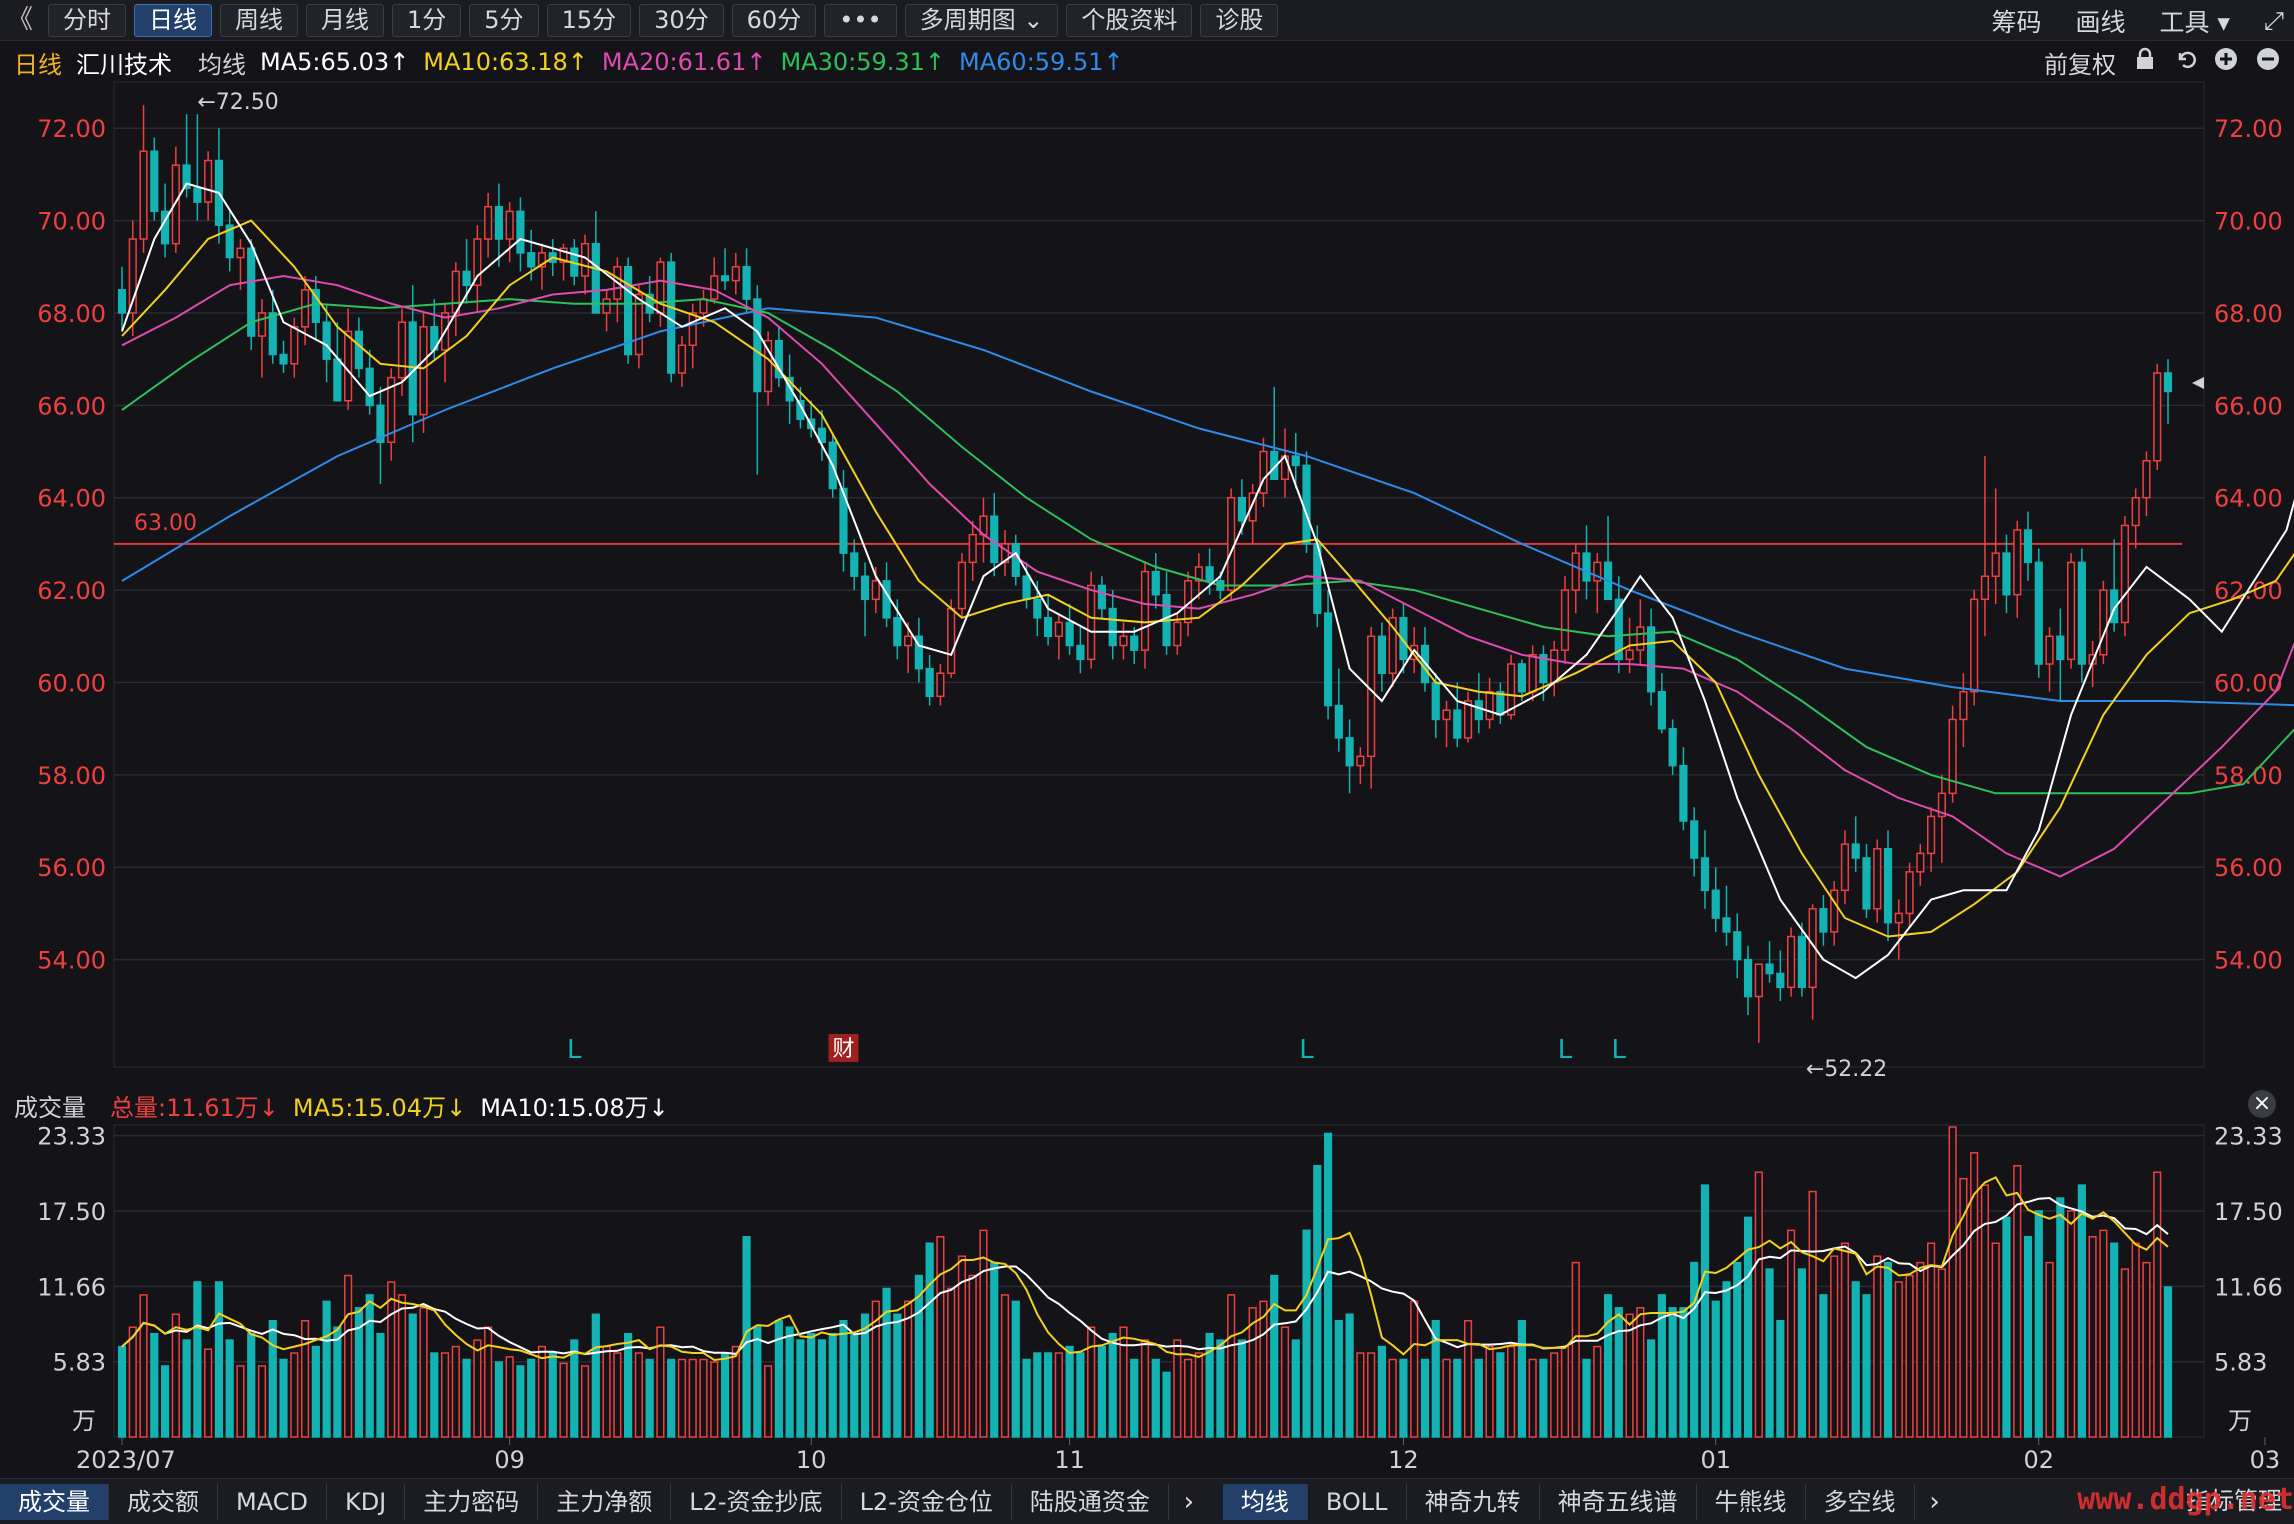 The image size is (2294, 1524). What do you see at coordinates (2185, 62) in the screenshot?
I see `undo-icon` at bounding box center [2185, 62].